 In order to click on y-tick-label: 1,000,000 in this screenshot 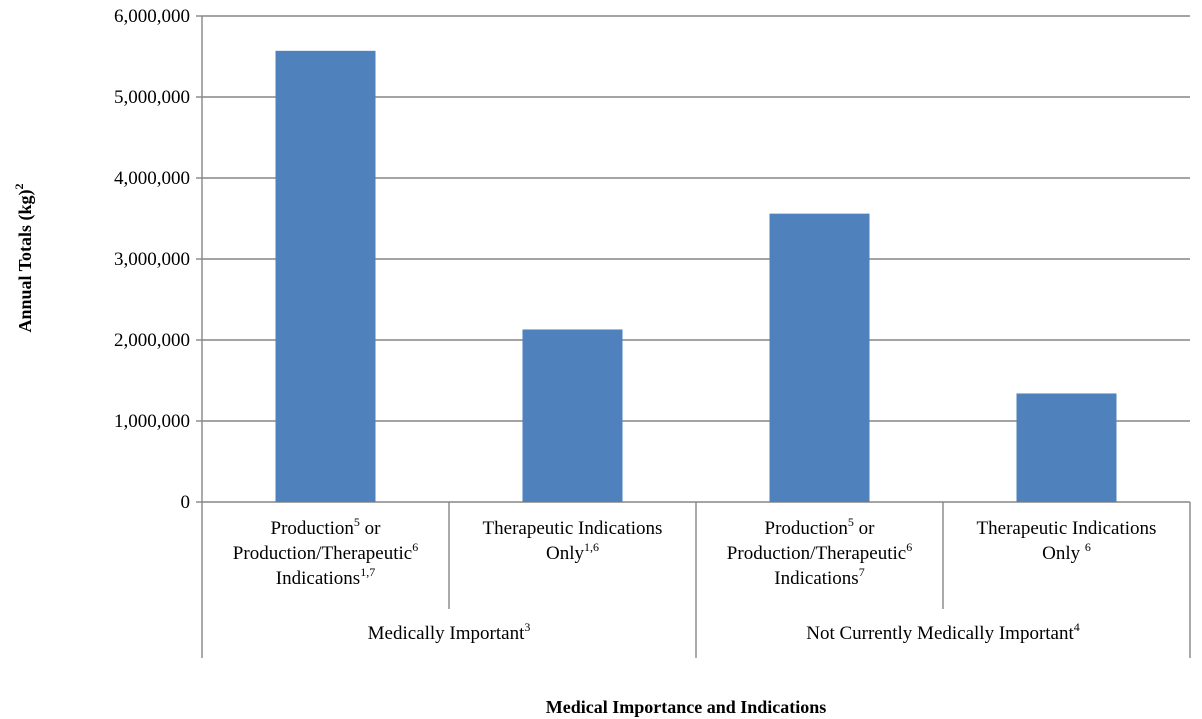, I will do `click(152, 421)`.